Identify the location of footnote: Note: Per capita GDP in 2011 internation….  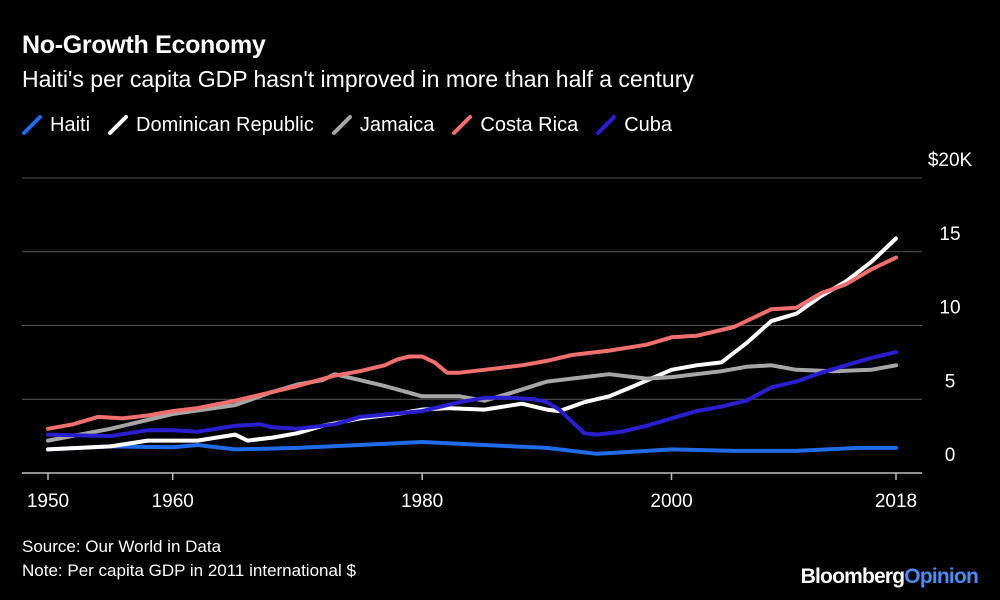
(189, 570).